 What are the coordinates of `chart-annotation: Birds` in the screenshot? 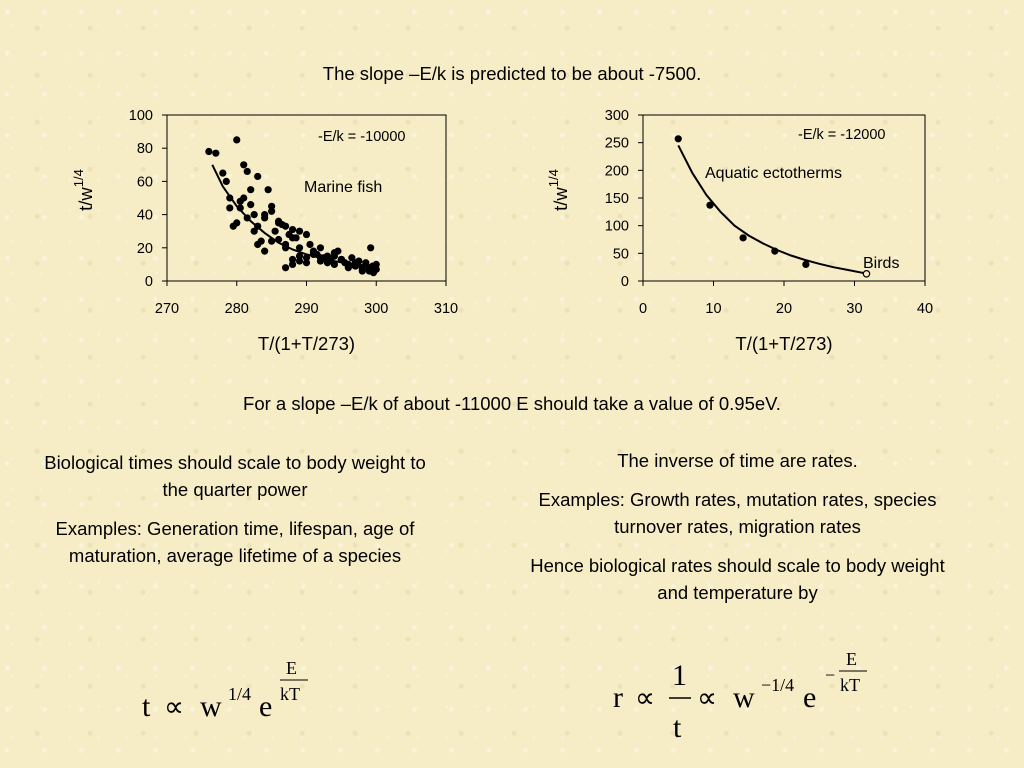 It's located at (881, 263).